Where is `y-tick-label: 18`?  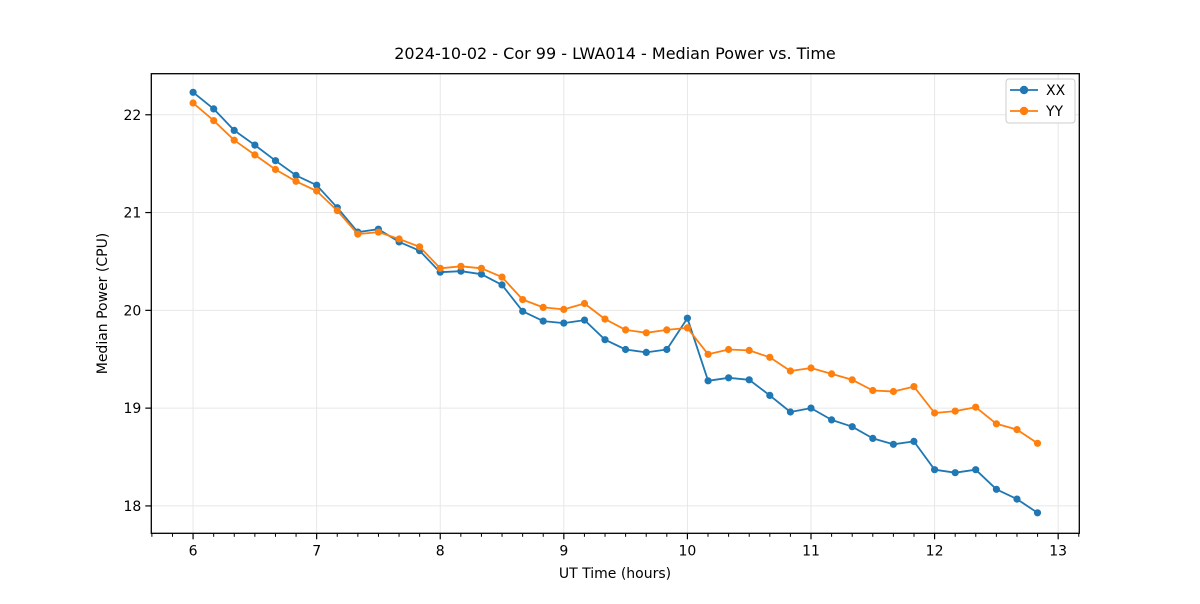 y-tick-label: 18 is located at coordinates (132, 507).